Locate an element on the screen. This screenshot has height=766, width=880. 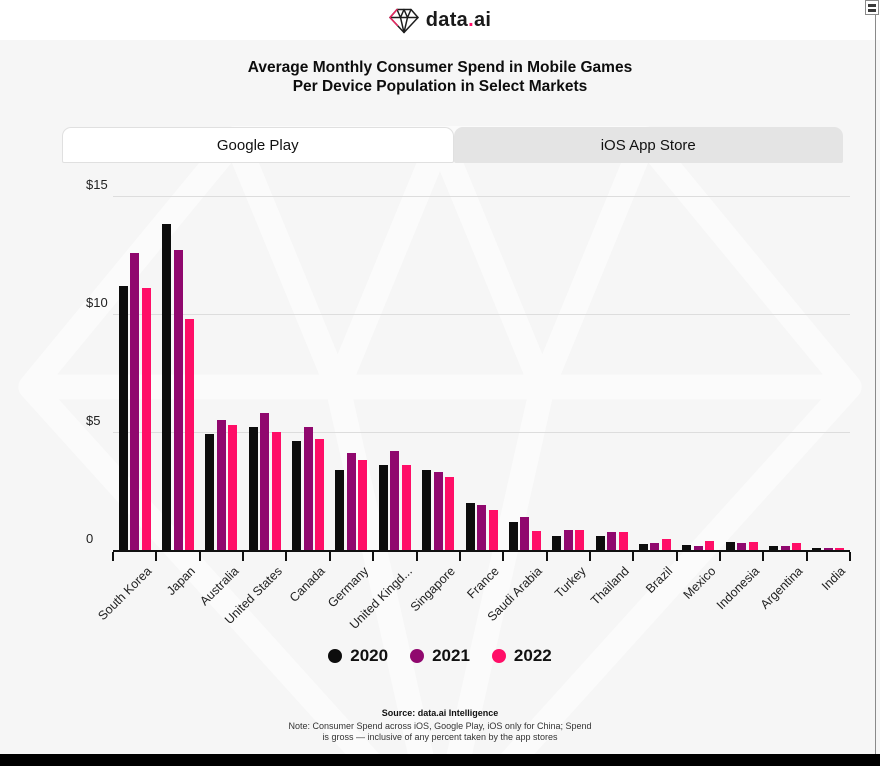
bar-group: France is located at coordinates (480, 399).